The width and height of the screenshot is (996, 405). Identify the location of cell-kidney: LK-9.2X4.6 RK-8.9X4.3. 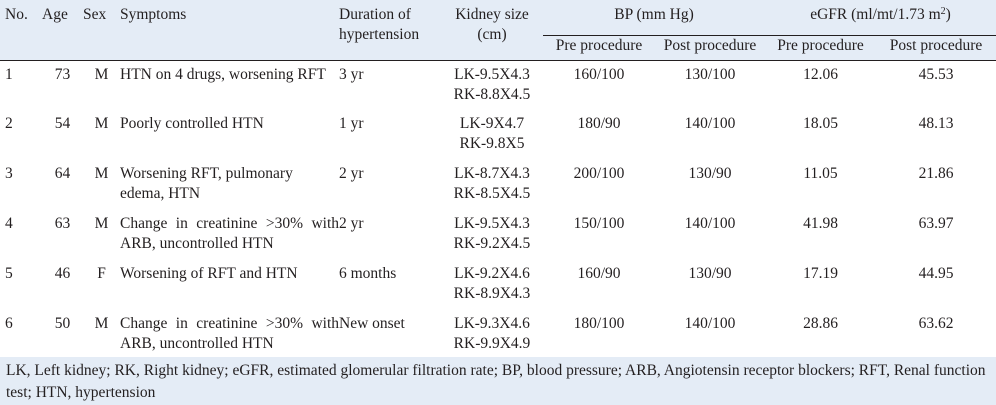
(492, 285).